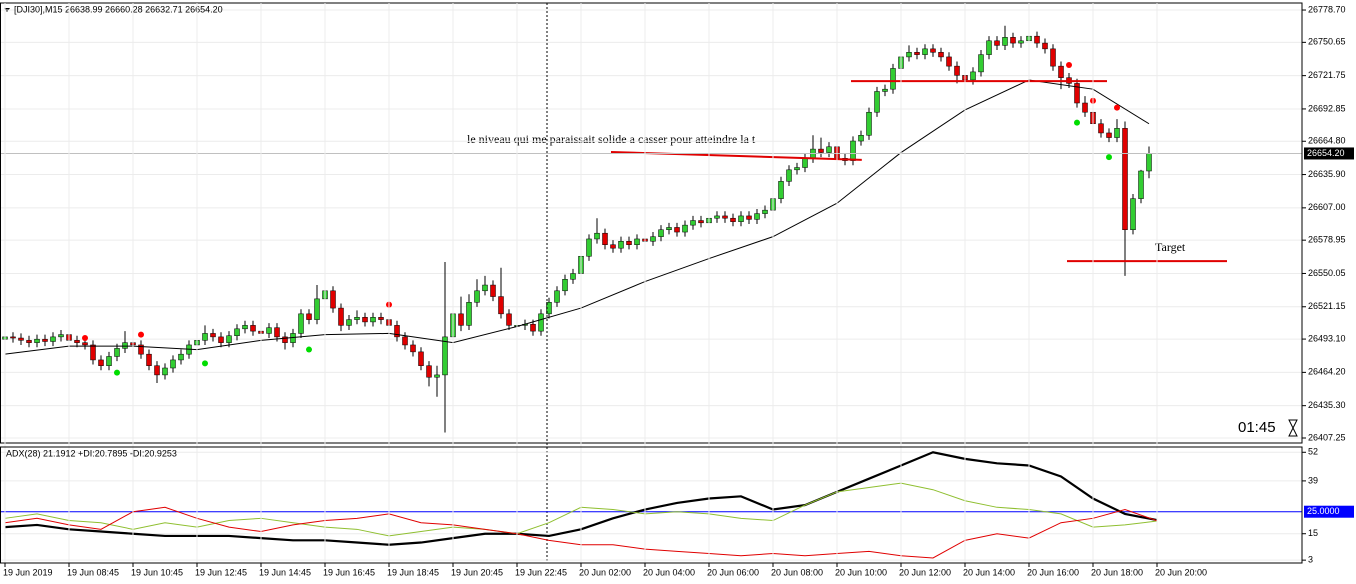 This screenshot has height=584, width=1356. Describe the element at coordinates (1327, 372) in the screenshot. I see `y-tick-label: 26464.20` at that location.